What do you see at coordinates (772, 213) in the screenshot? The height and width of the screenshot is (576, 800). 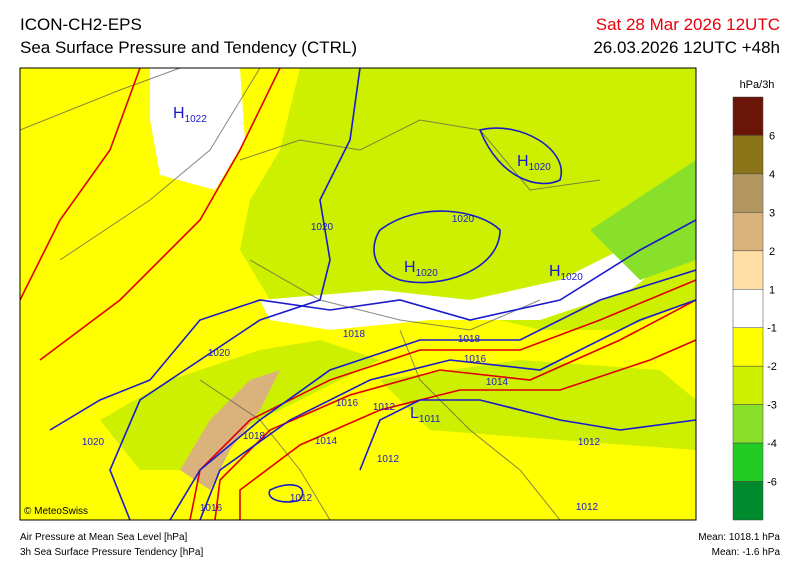 I see `colorbar-label: 3` at bounding box center [772, 213].